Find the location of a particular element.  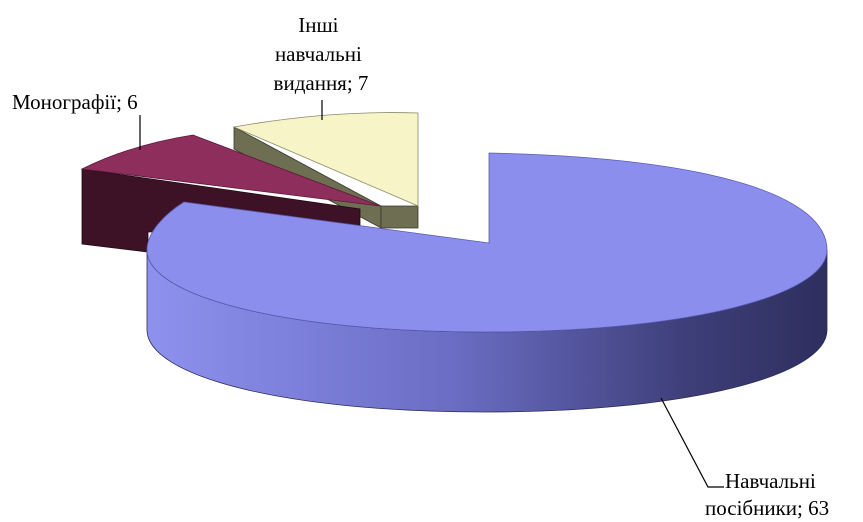

slice-monohrafii-top is located at coordinates (230, 170).